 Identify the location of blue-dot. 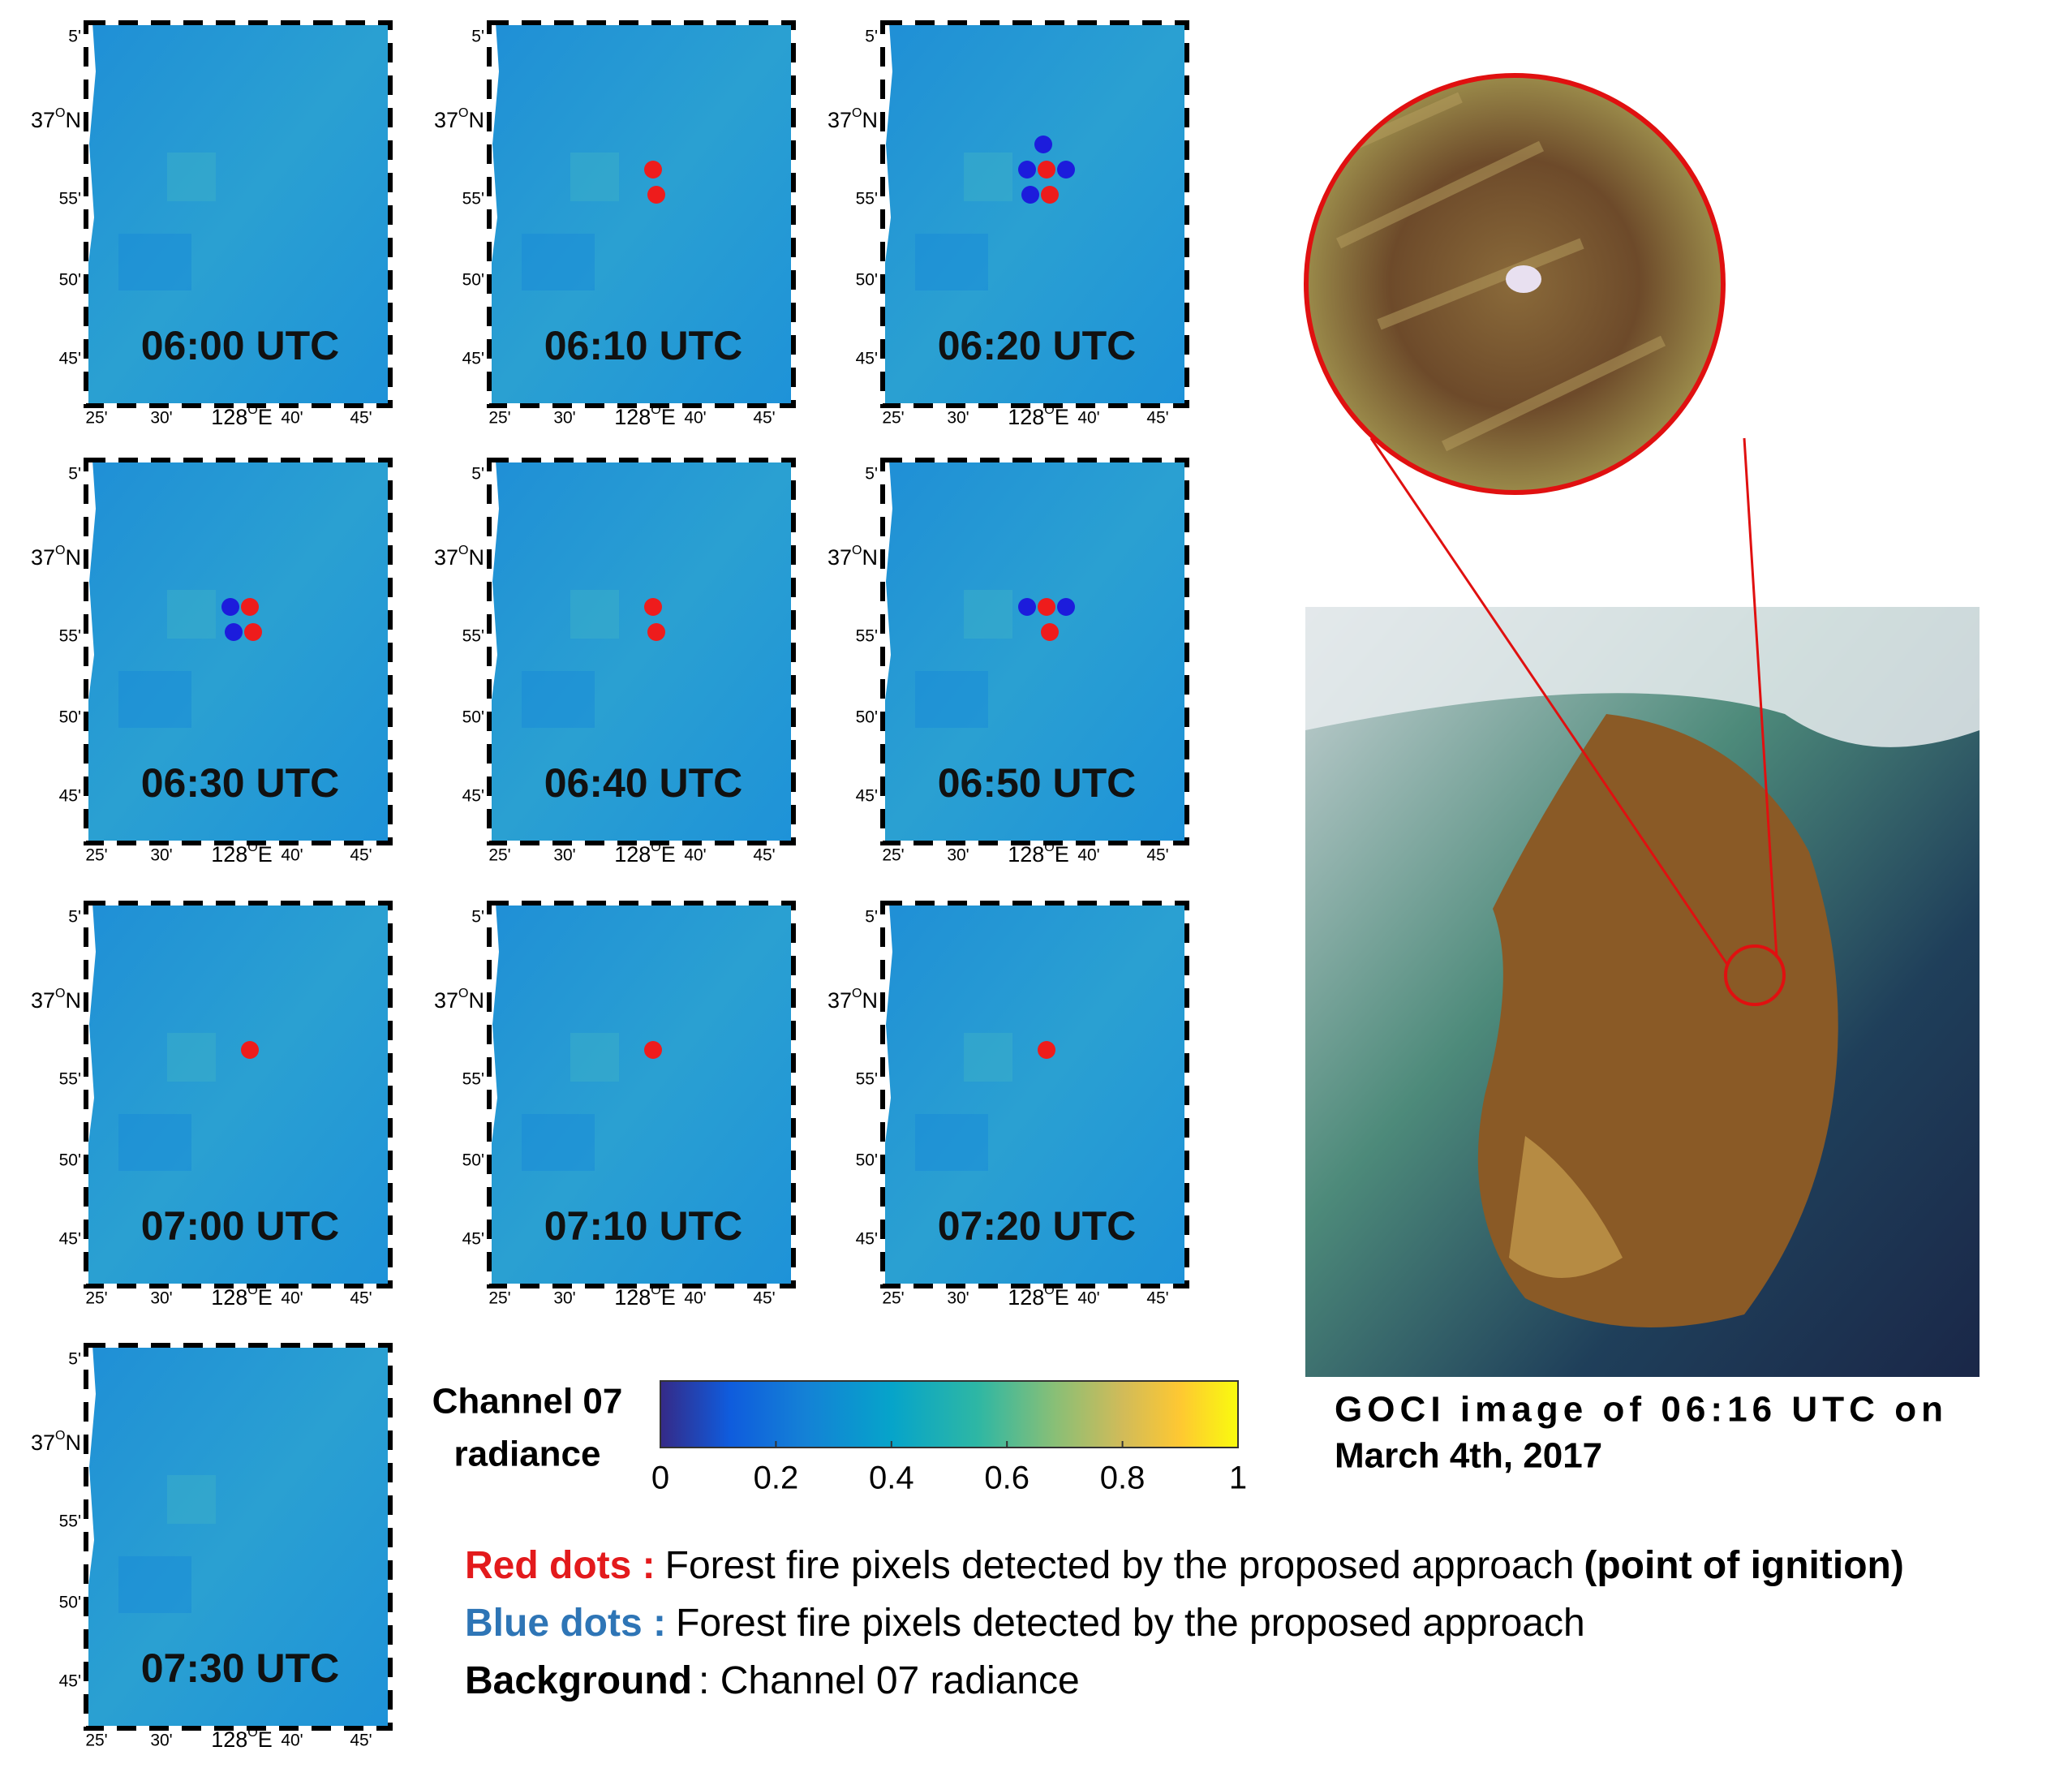
(230, 607).